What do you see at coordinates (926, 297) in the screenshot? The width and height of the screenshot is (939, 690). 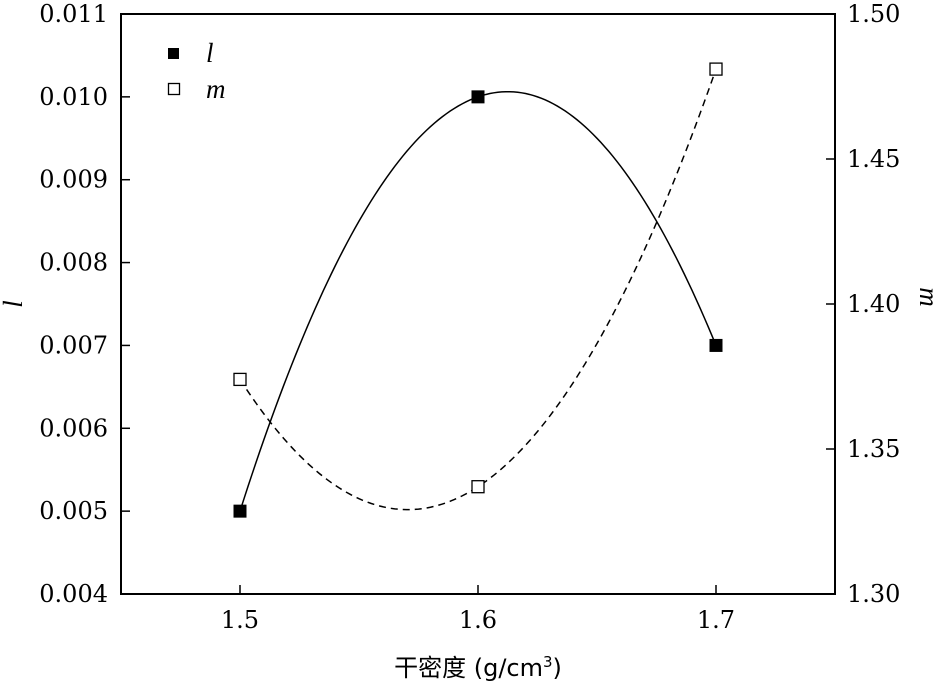 I see `right-y-axis-title: m` at bounding box center [926, 297].